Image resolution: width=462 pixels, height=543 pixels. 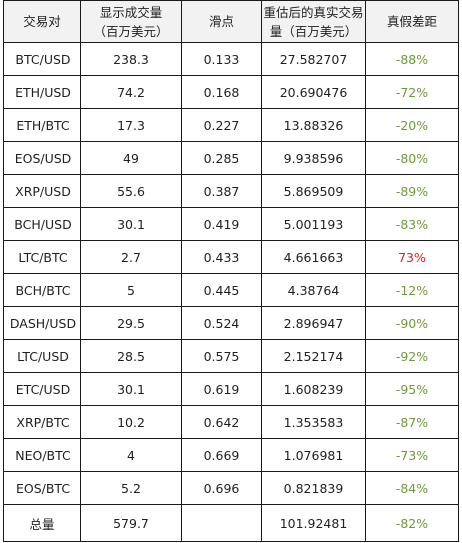 What do you see at coordinates (42, 523) in the screenshot?
I see `total-label: 总量` at bounding box center [42, 523].